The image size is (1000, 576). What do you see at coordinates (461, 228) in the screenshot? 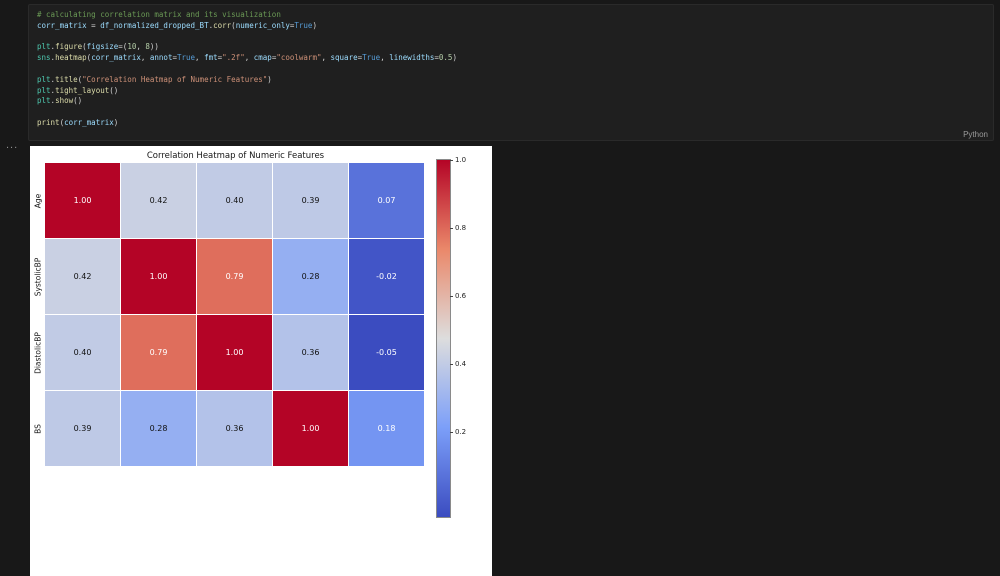
I see `colorbar-tick-label: 0.8` at bounding box center [461, 228].